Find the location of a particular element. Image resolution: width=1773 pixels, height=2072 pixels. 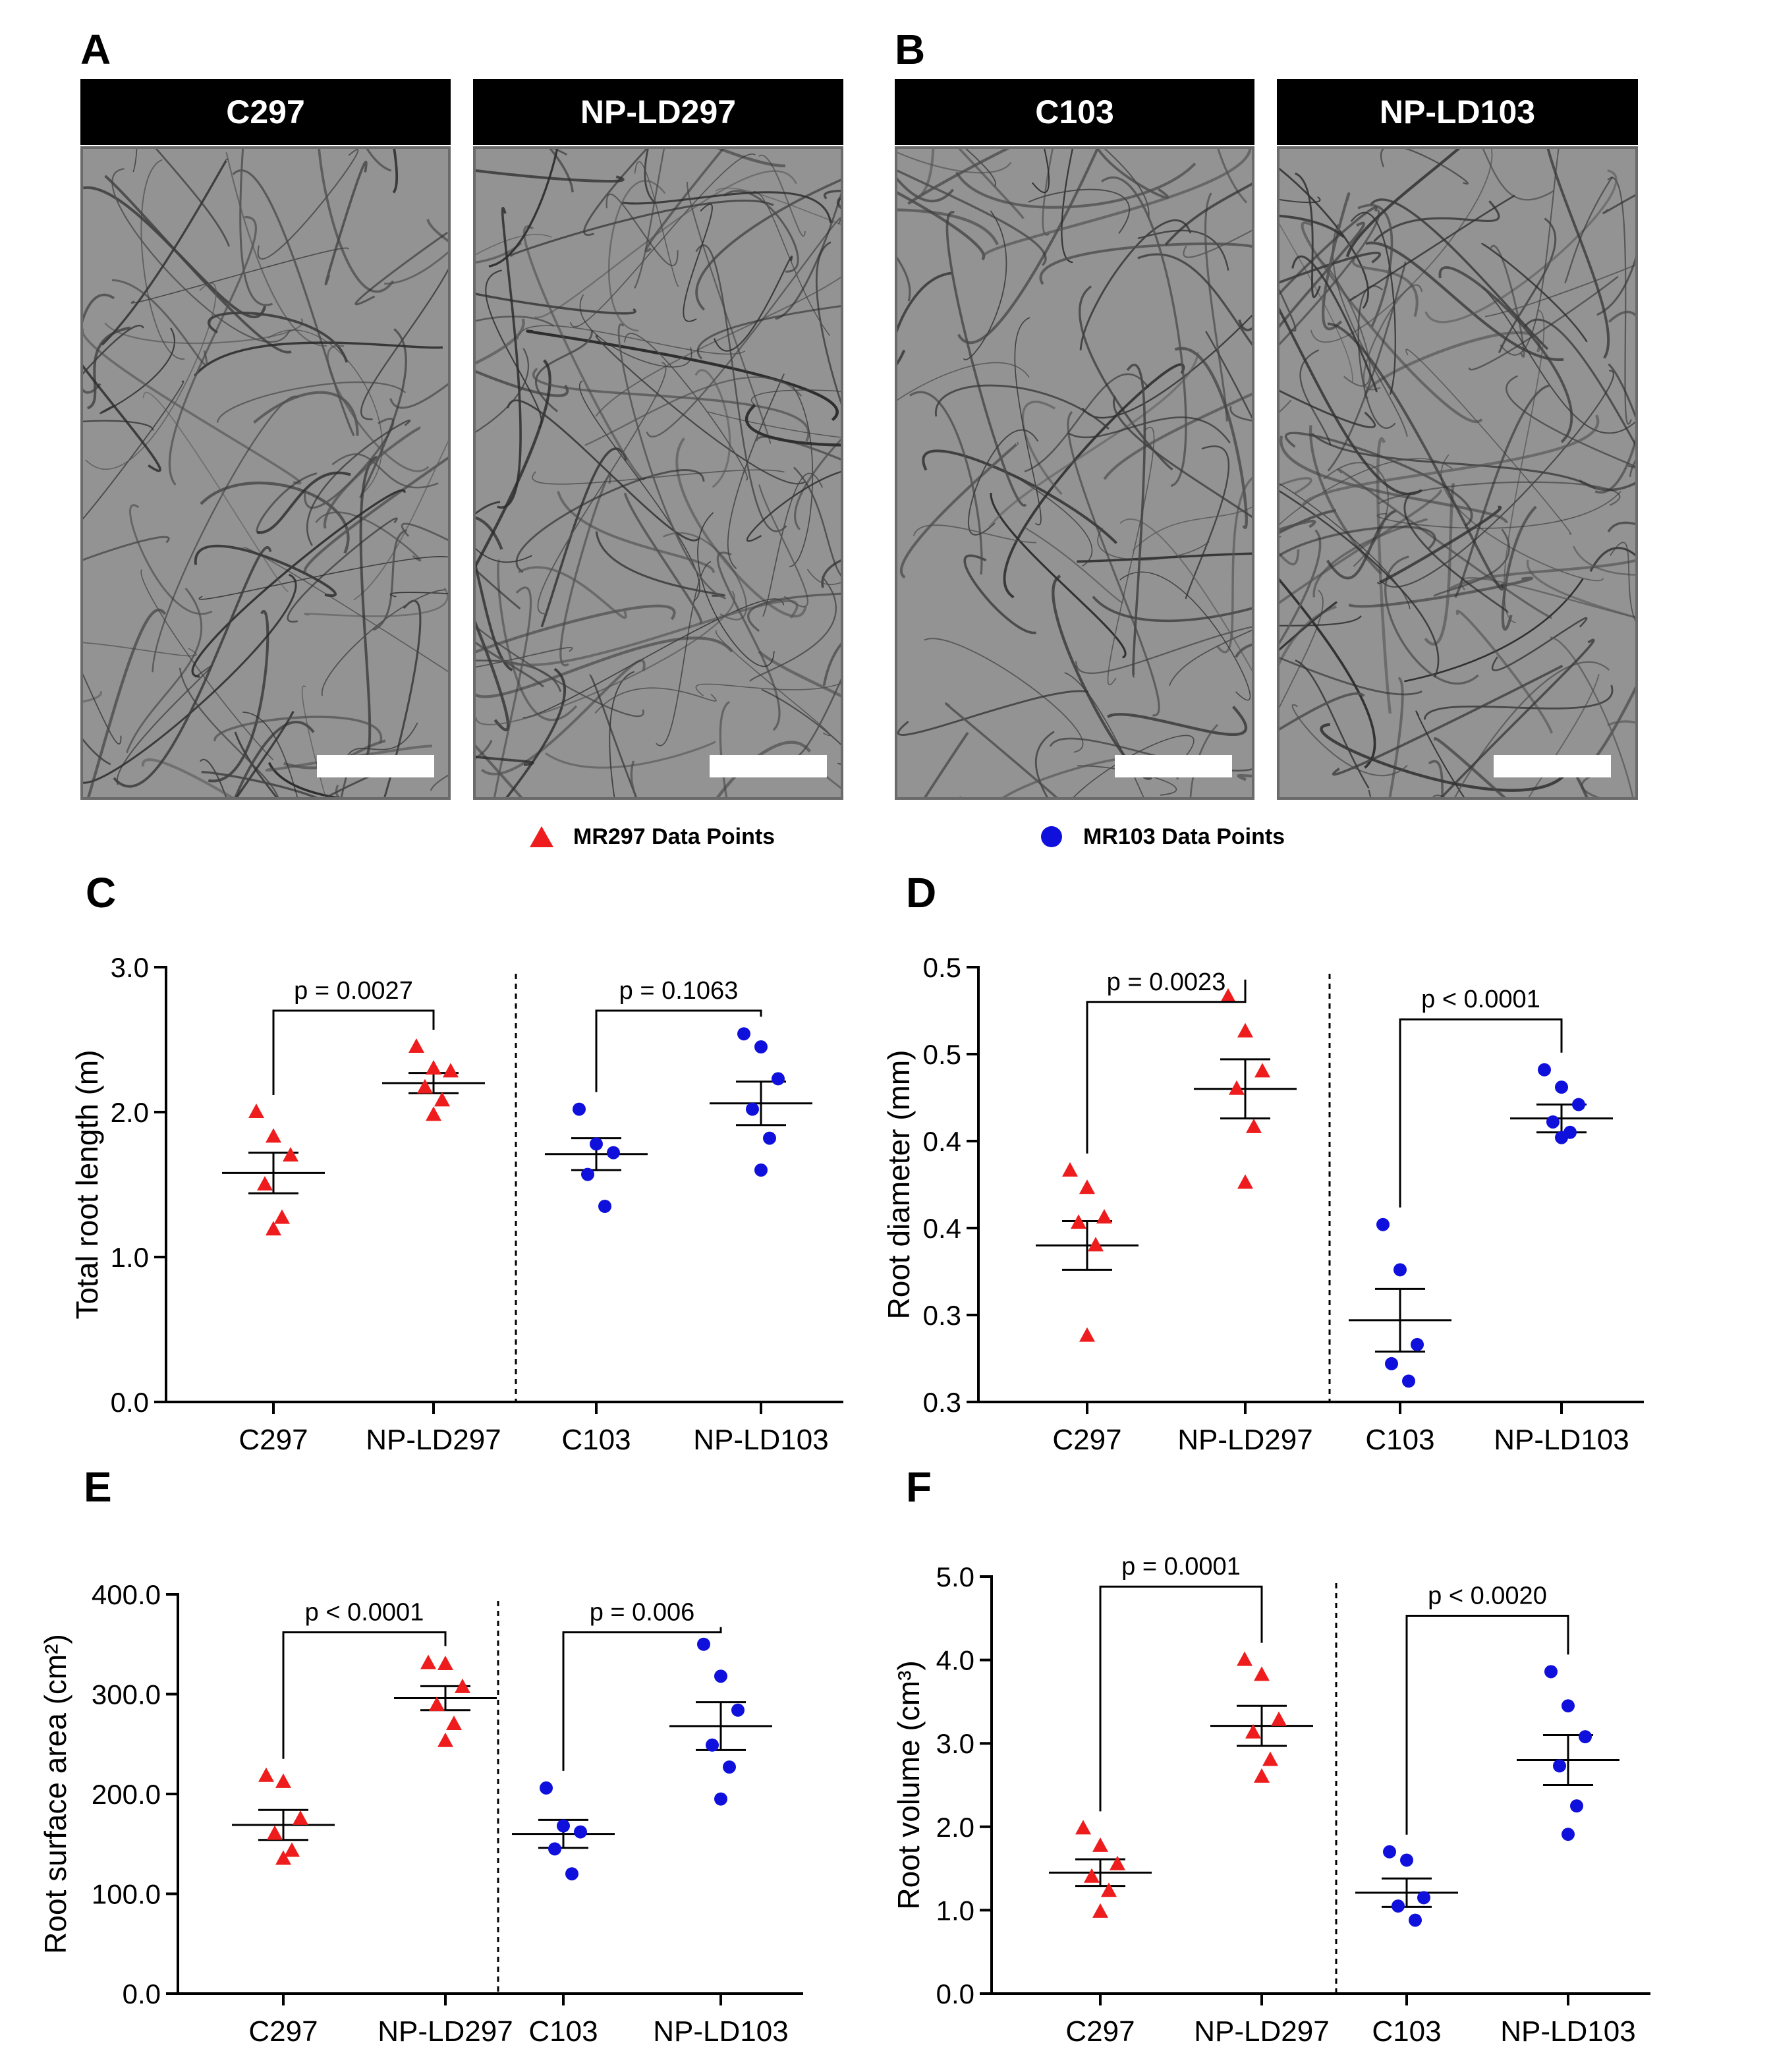

y-tick-label: 400.0 is located at coordinates (126, 1594).